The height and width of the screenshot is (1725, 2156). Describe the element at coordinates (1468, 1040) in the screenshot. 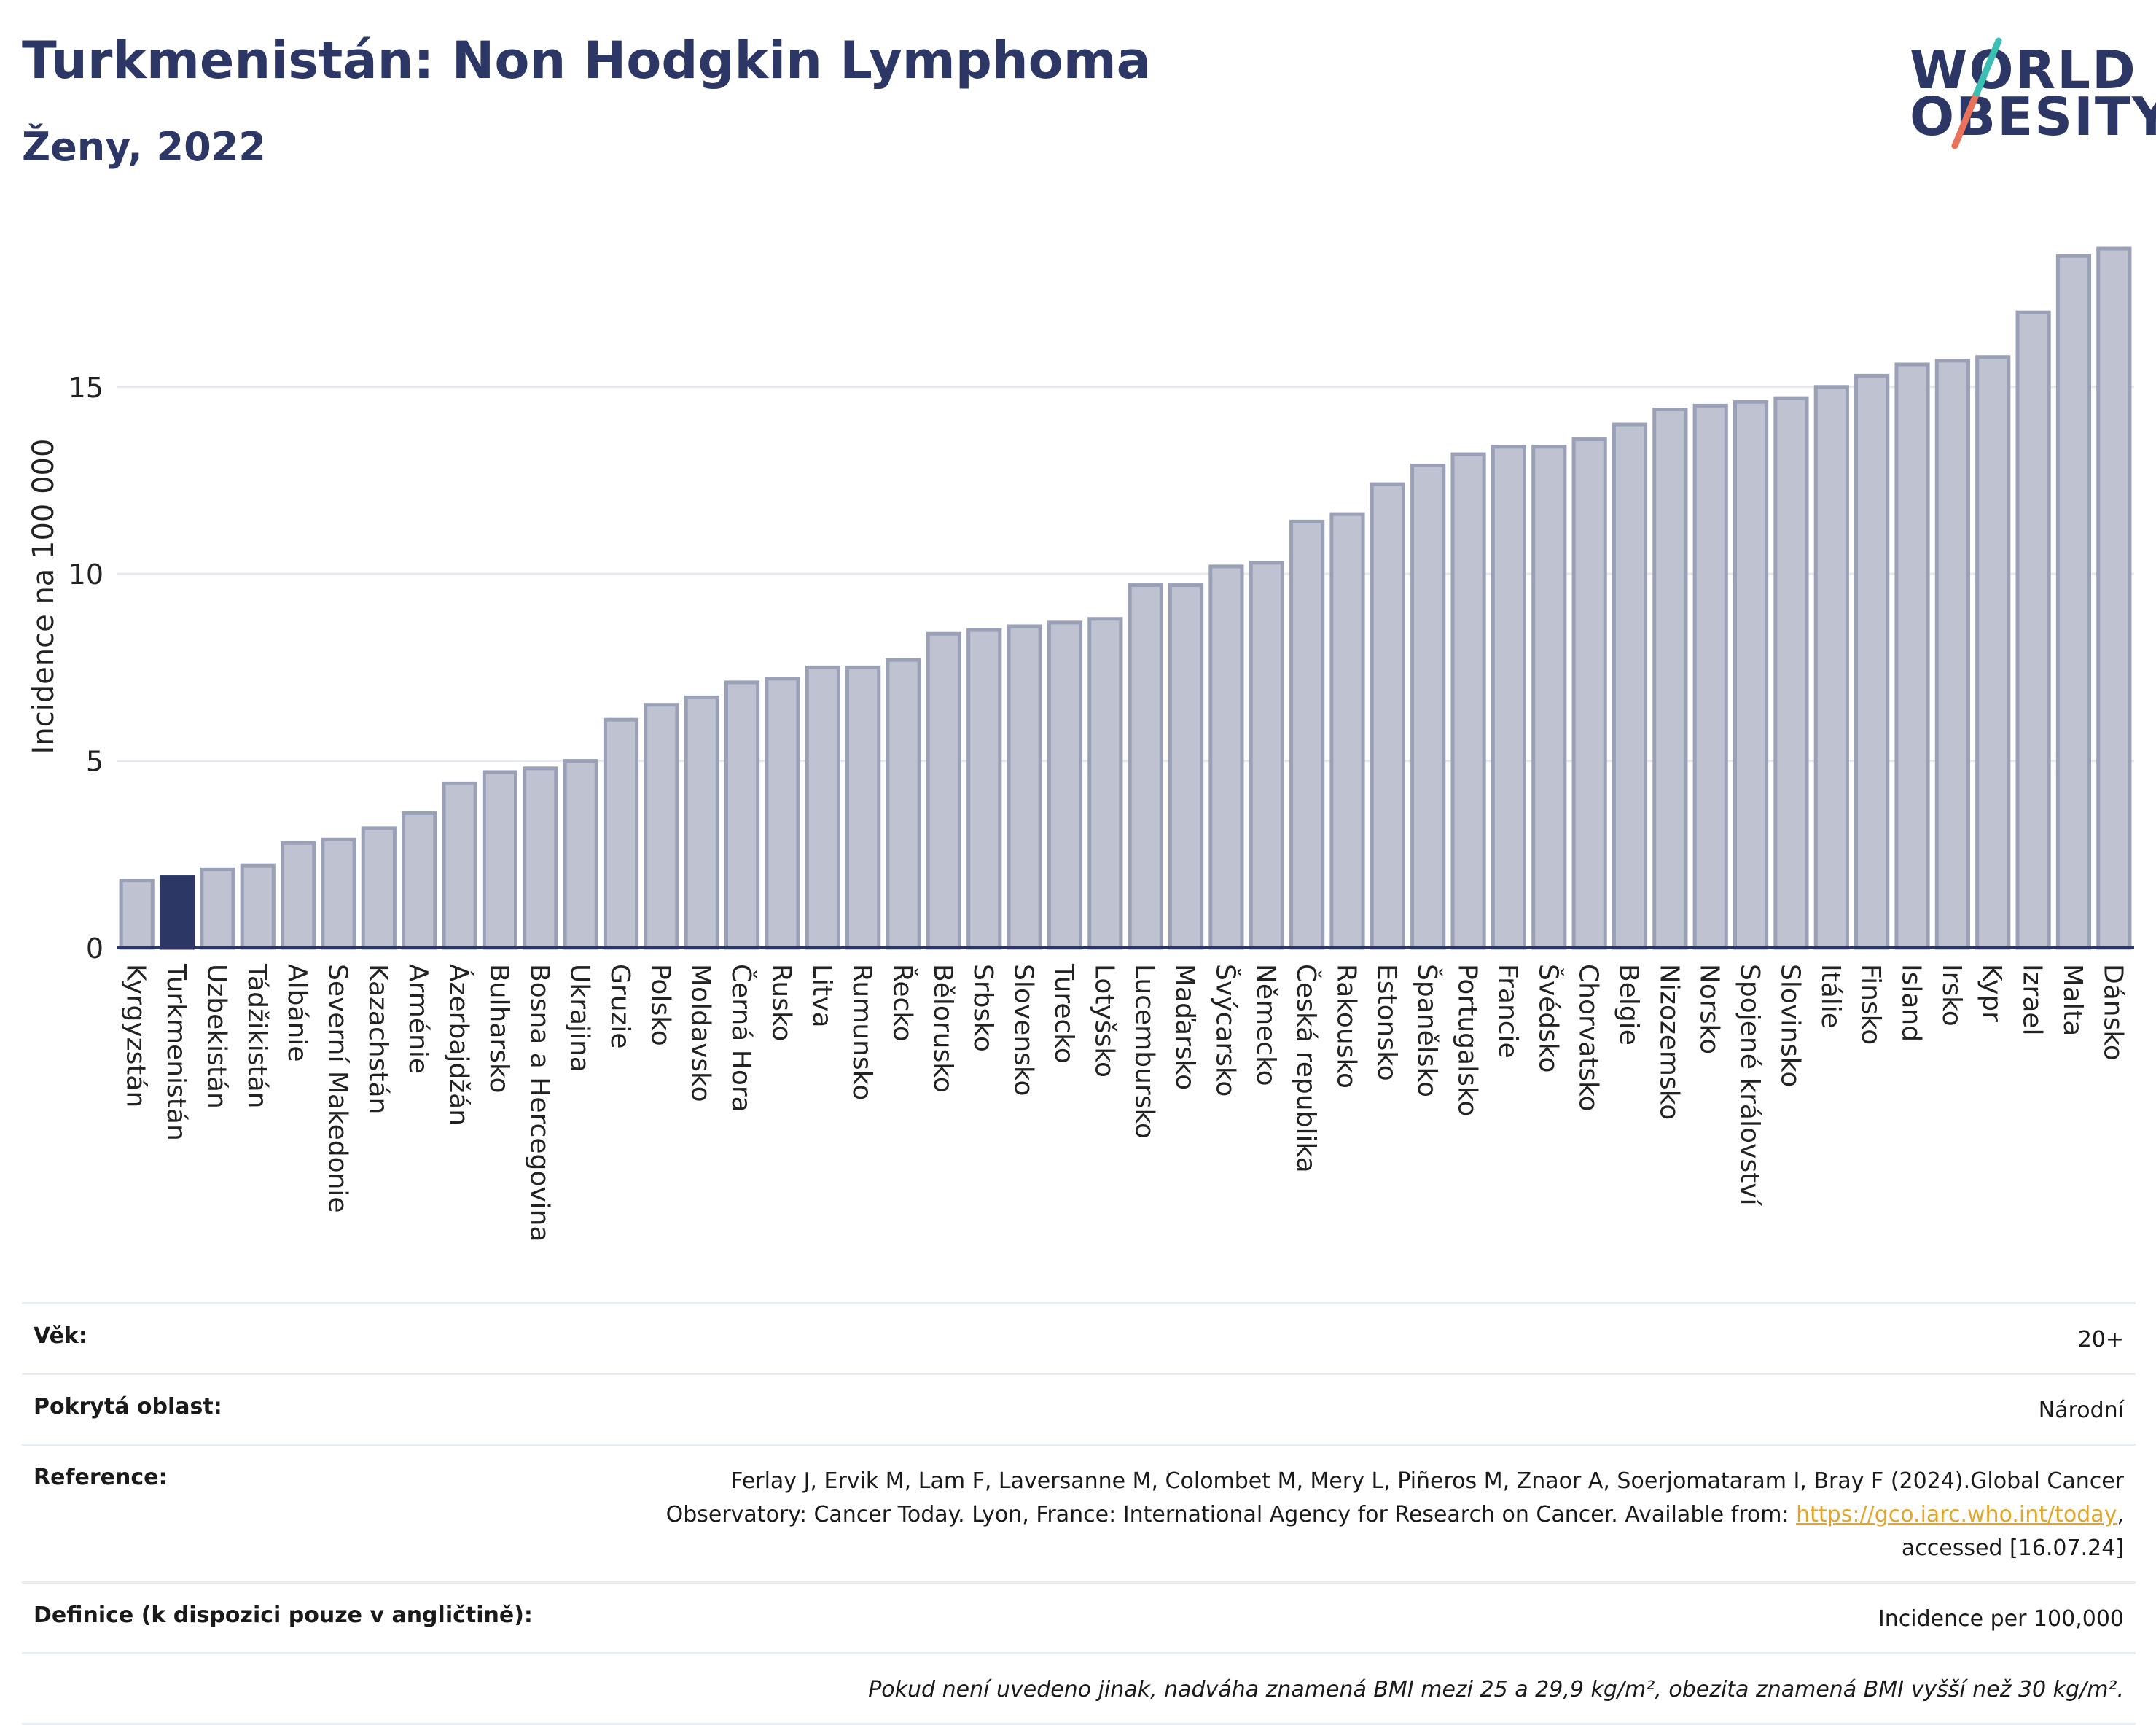

I see `x-tick-label: Portugalsko` at that location.